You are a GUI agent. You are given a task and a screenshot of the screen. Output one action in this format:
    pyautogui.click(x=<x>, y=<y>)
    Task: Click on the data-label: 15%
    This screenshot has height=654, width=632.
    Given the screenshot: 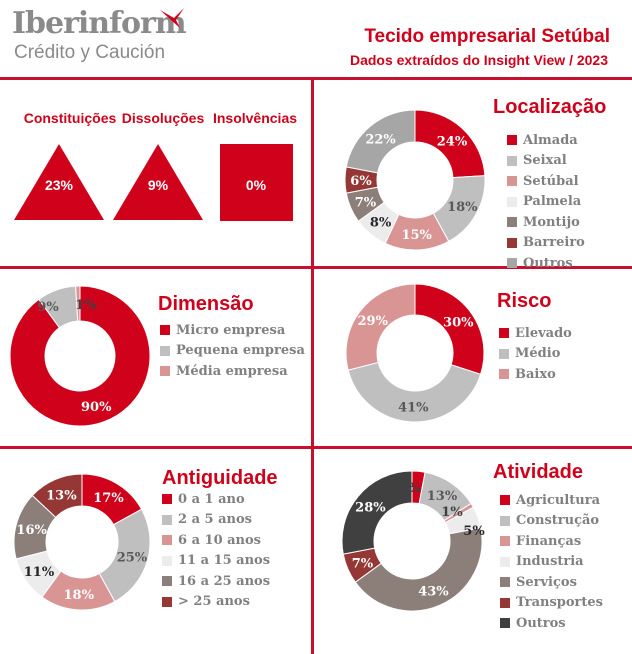 What is the action you would take?
    pyautogui.click(x=416, y=235)
    